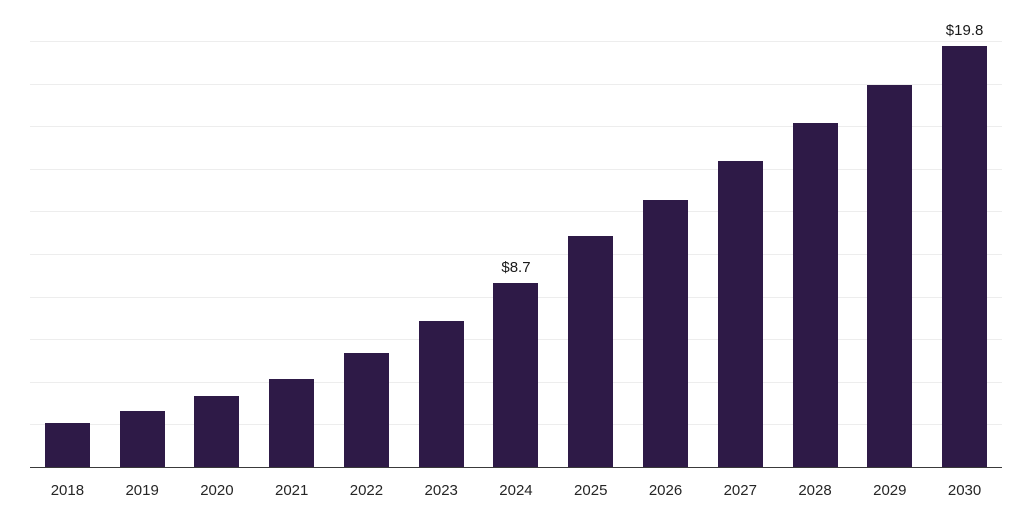 This screenshot has height=512, width=1024. I want to click on x-label-2024: 2024, so click(516, 490).